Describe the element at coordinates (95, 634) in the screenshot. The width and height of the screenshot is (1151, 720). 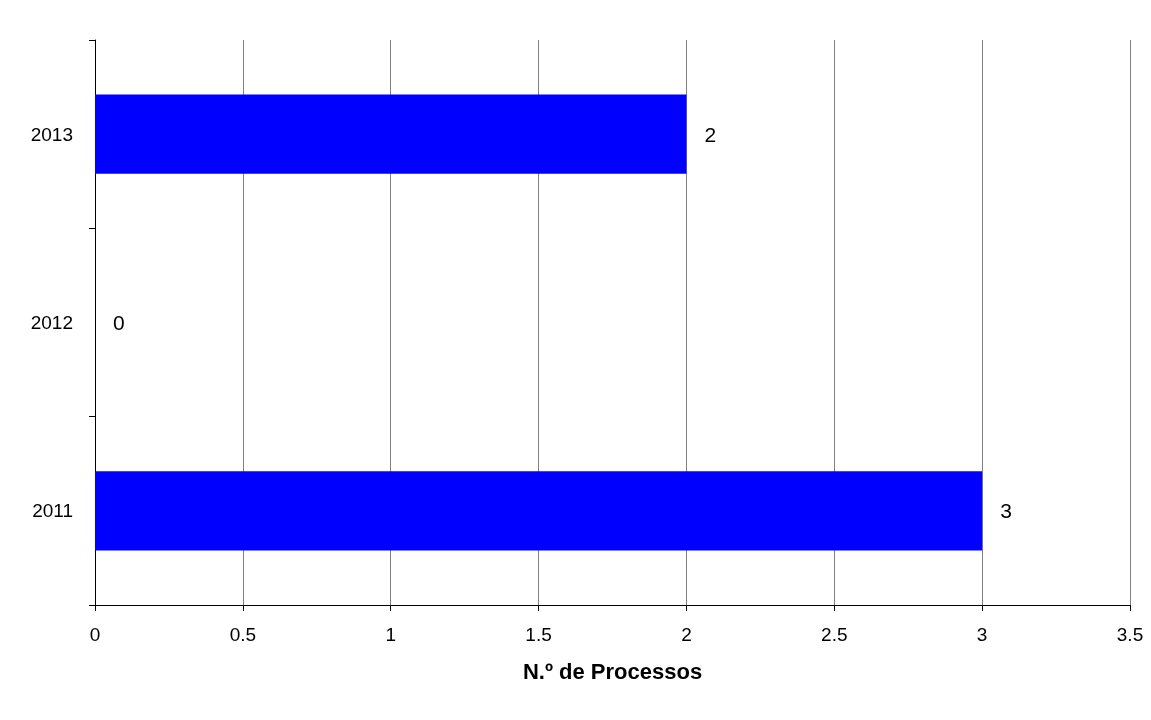
I see `x-tick-label: 0` at that location.